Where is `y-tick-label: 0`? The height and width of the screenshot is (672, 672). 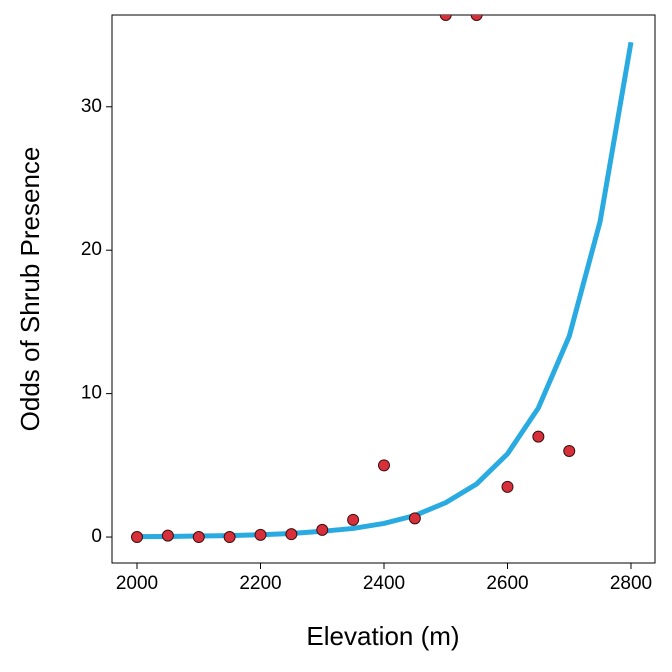
y-tick-label: 0 is located at coordinates (96, 536).